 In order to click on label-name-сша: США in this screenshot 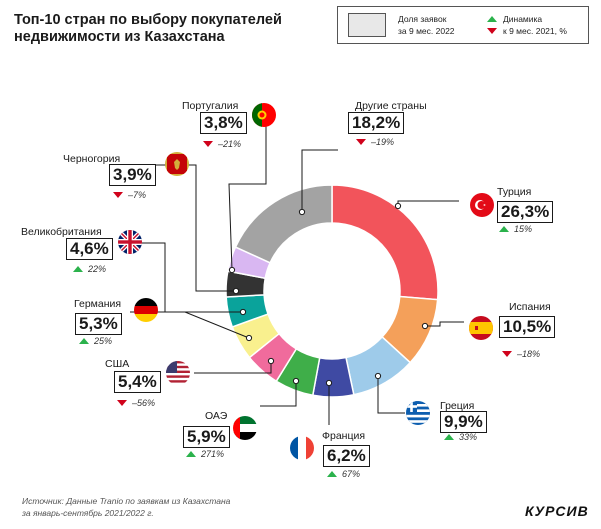, I will do `click(117, 364)`.